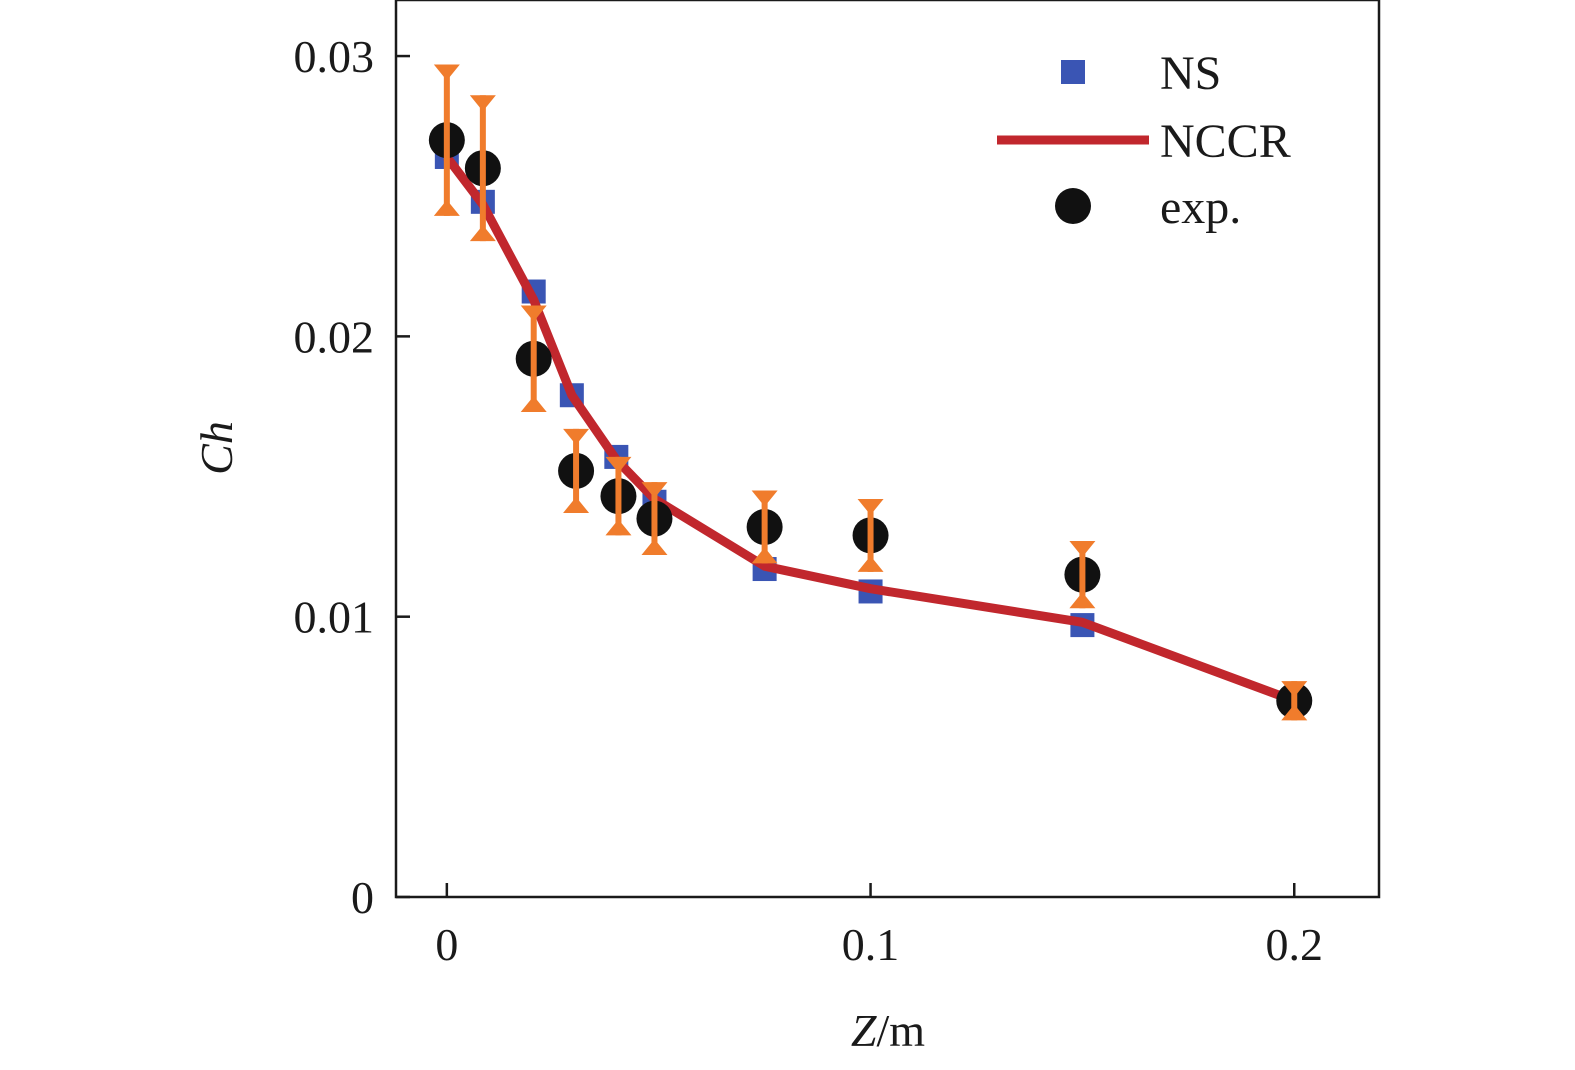 The width and height of the screenshot is (1575, 1070). What do you see at coordinates (334, 56) in the screenshot?
I see `y-tick-label: 0.03` at bounding box center [334, 56].